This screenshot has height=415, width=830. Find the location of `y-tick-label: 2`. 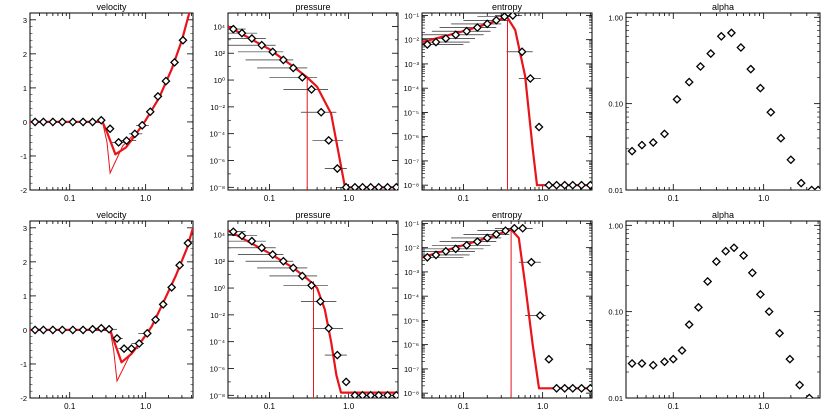

y-tick-label: 2 is located at coordinates (25, 54).